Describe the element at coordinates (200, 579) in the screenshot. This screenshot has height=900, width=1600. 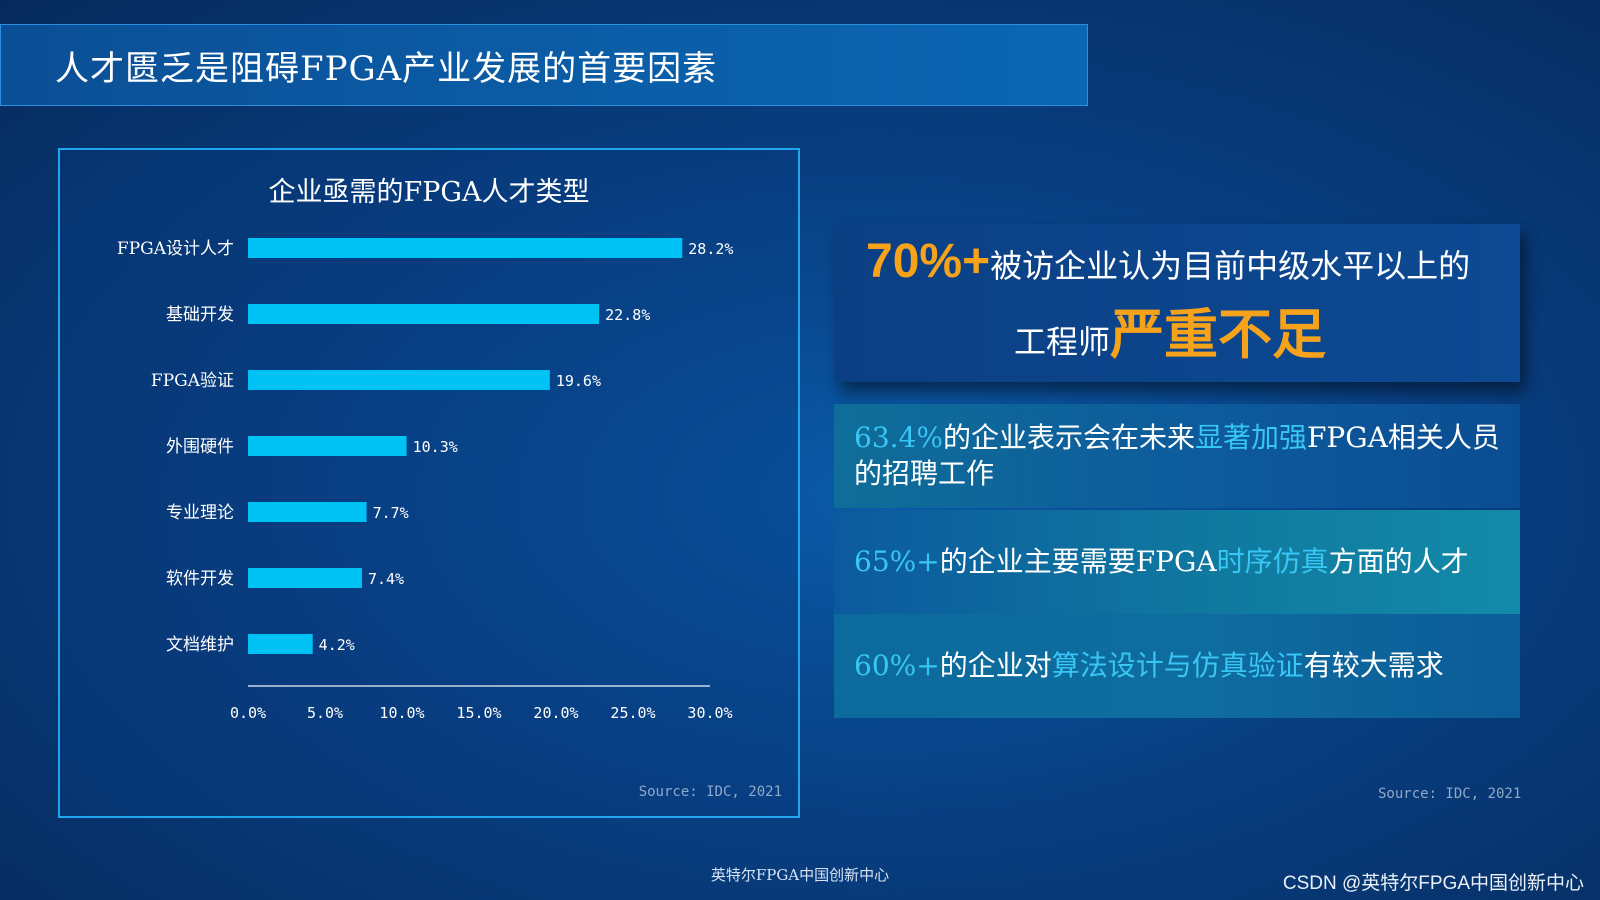
I see `category-label: 软件开发` at that location.